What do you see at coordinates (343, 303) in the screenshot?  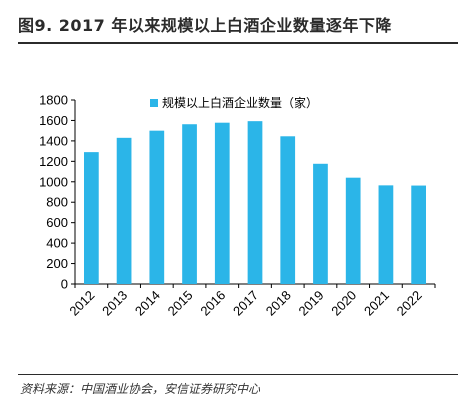 I see `x-tick-label: 2020` at bounding box center [343, 303].